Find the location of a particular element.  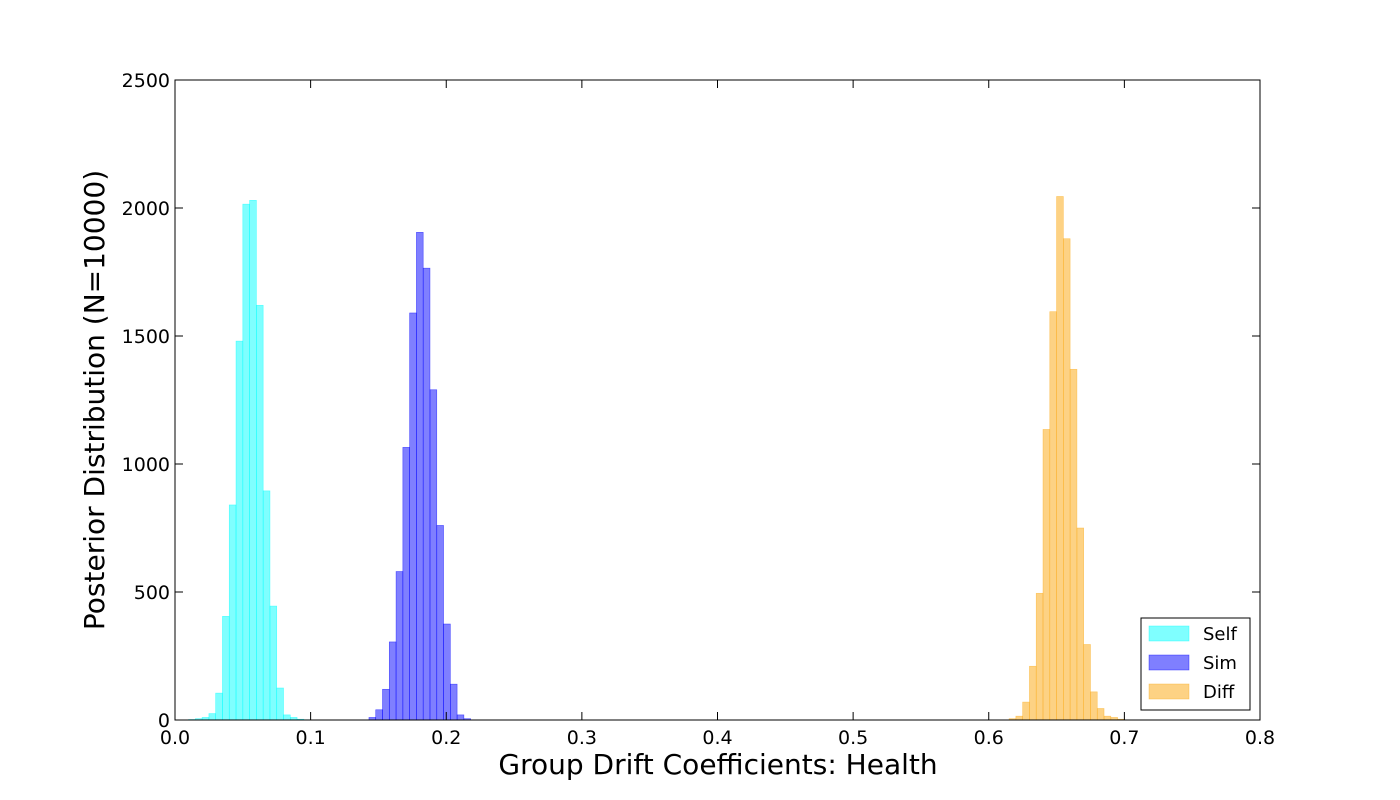

x-tick-label: 0.0 is located at coordinates (175, 738).